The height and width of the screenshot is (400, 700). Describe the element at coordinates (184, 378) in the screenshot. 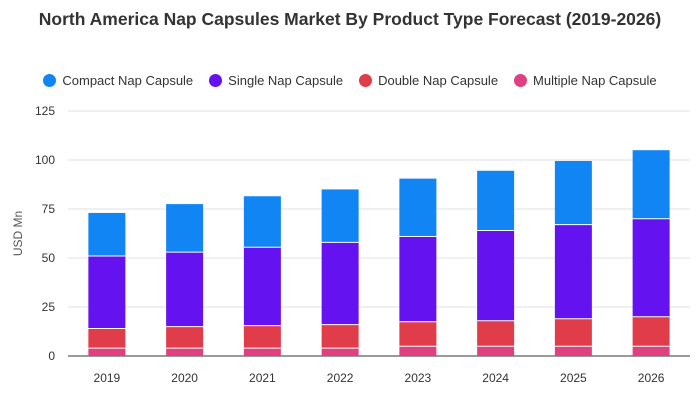

I see `x-tick-label: 2020` at that location.